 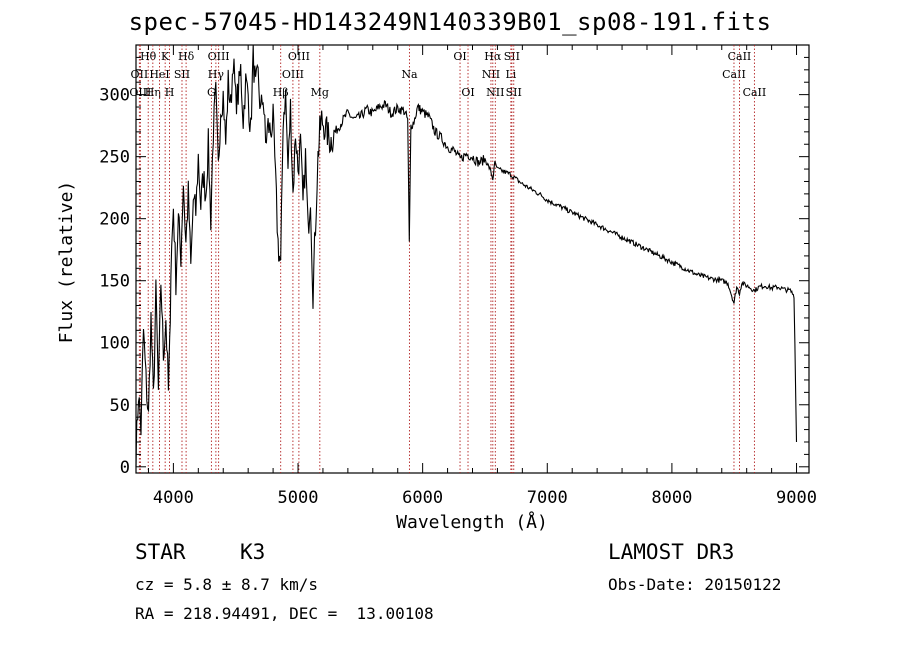 I want to click on x-tick-label: 6000, so click(x=422, y=498).